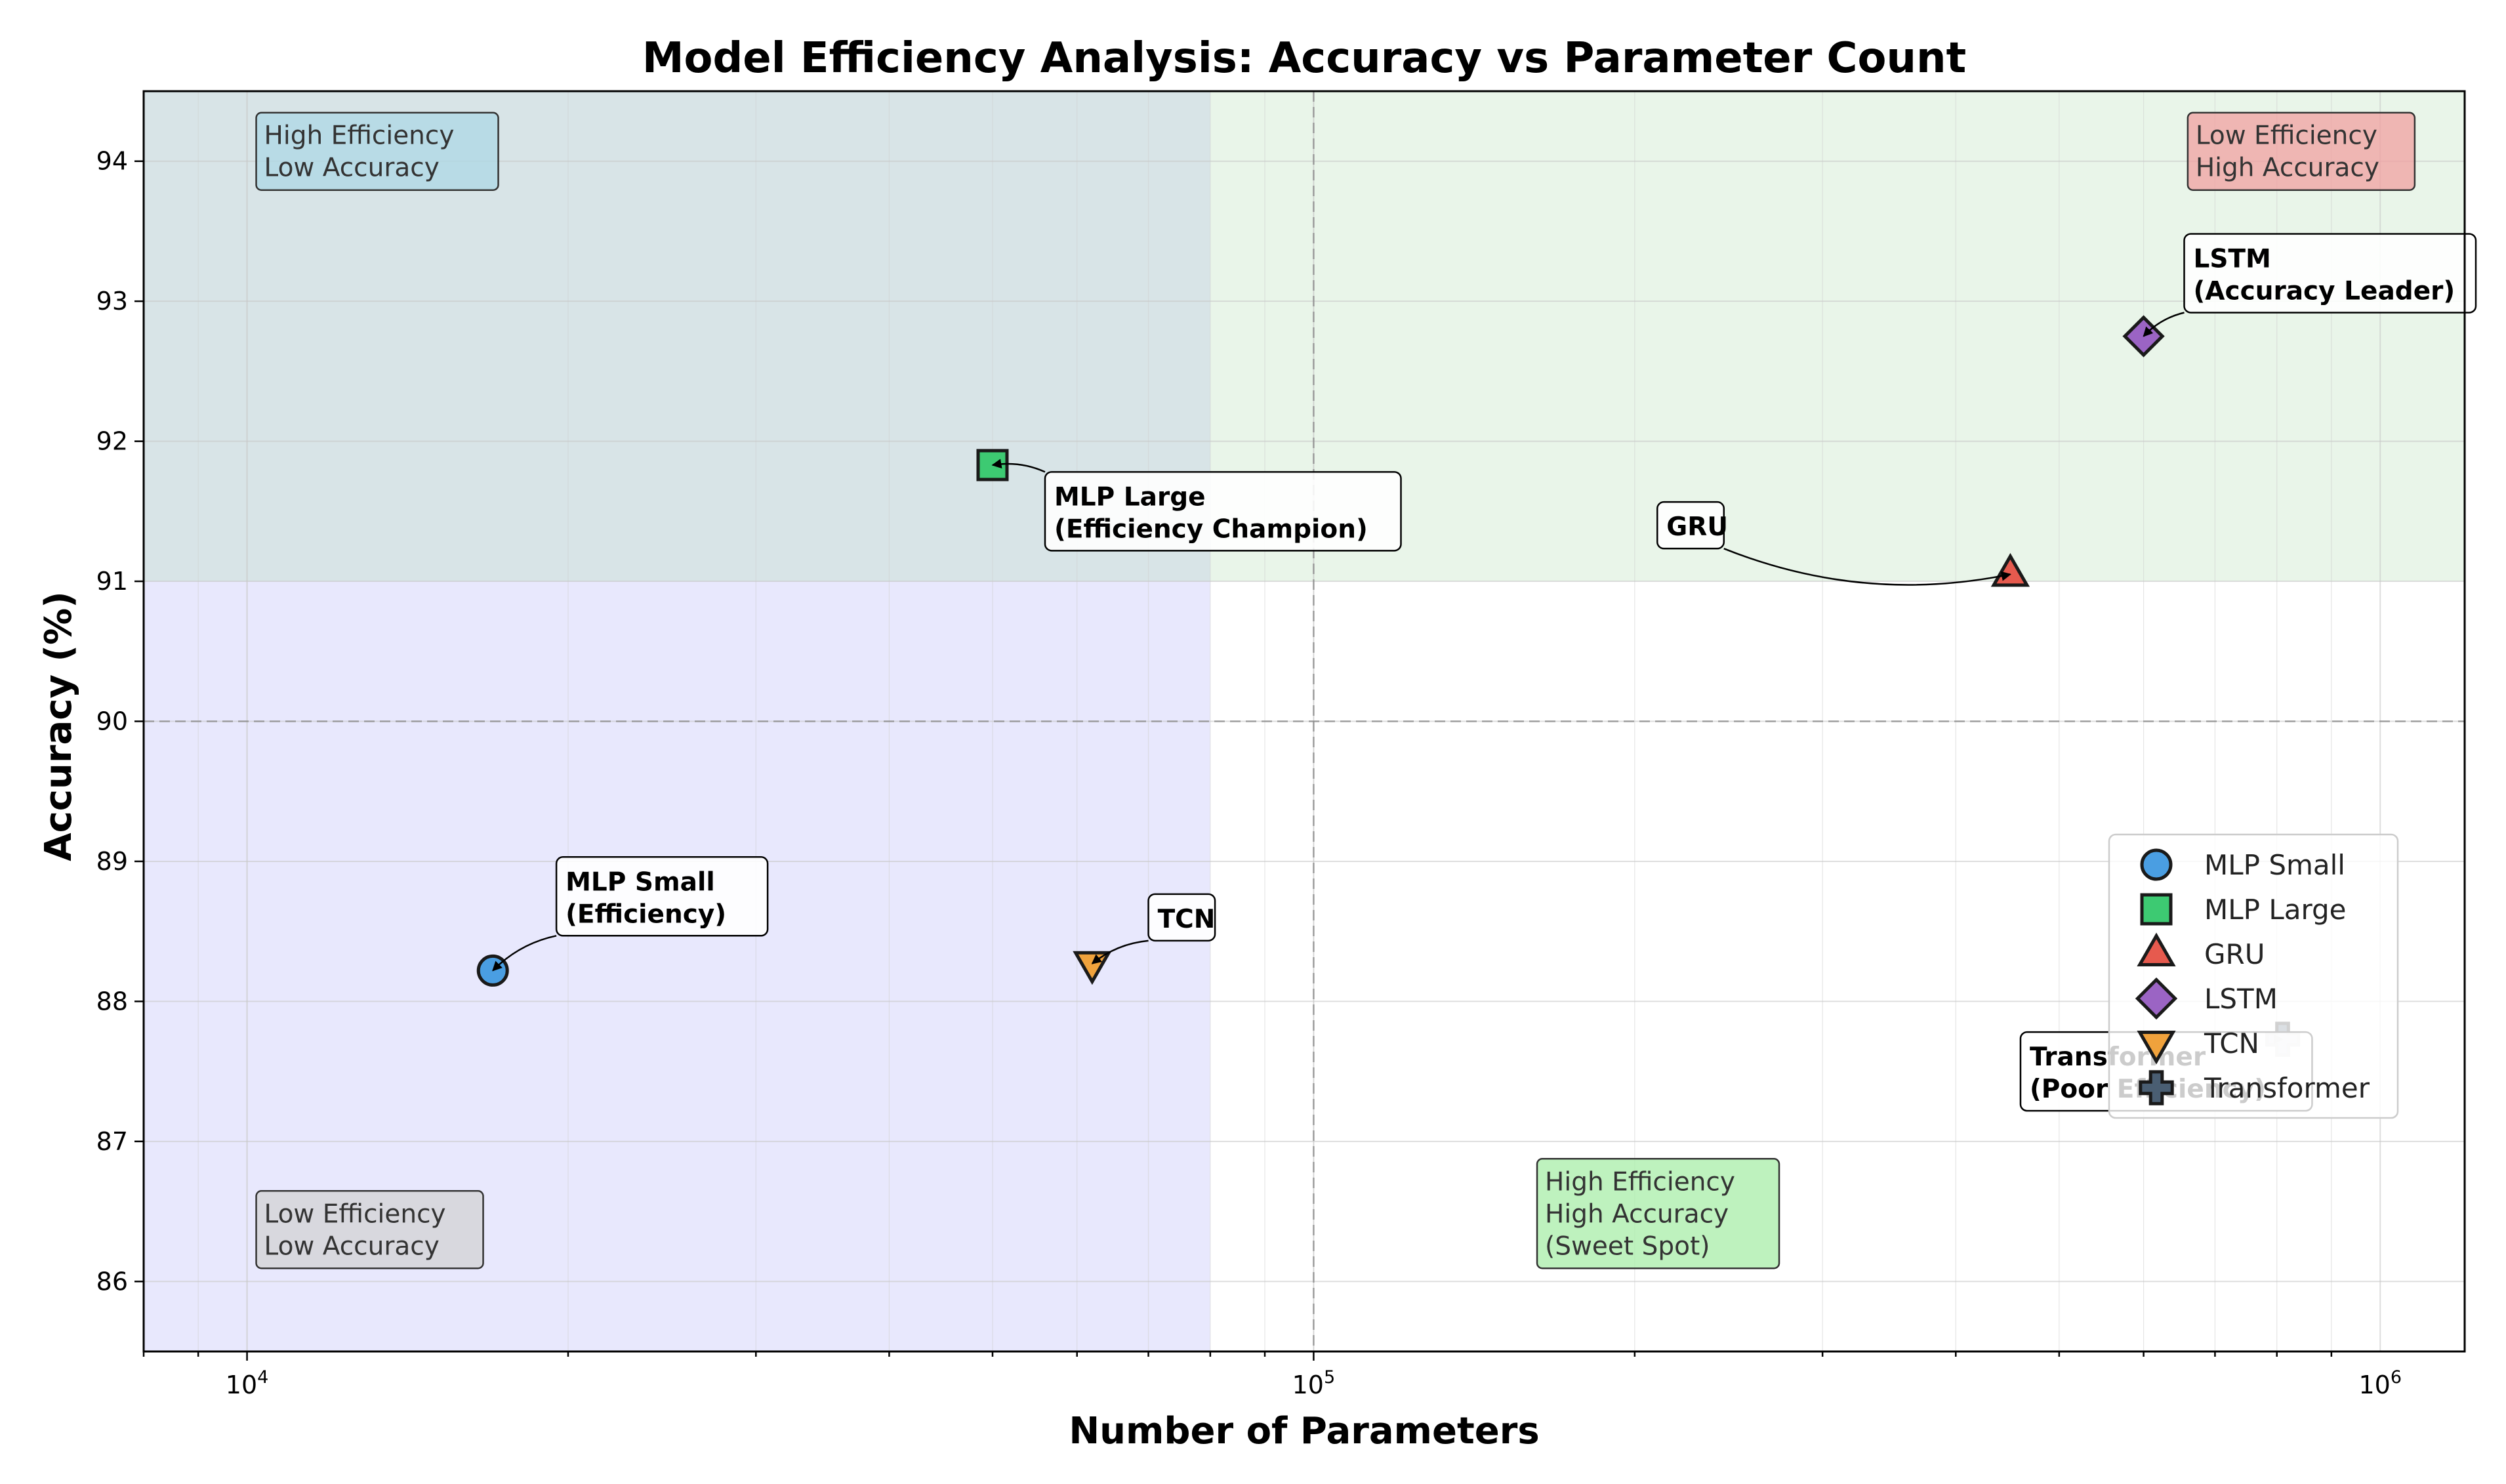 Image resolution: width=2506 pixels, height=1484 pixels. What do you see at coordinates (2274, 865) in the screenshot?
I see `legend-label: MLP Small` at bounding box center [2274, 865].